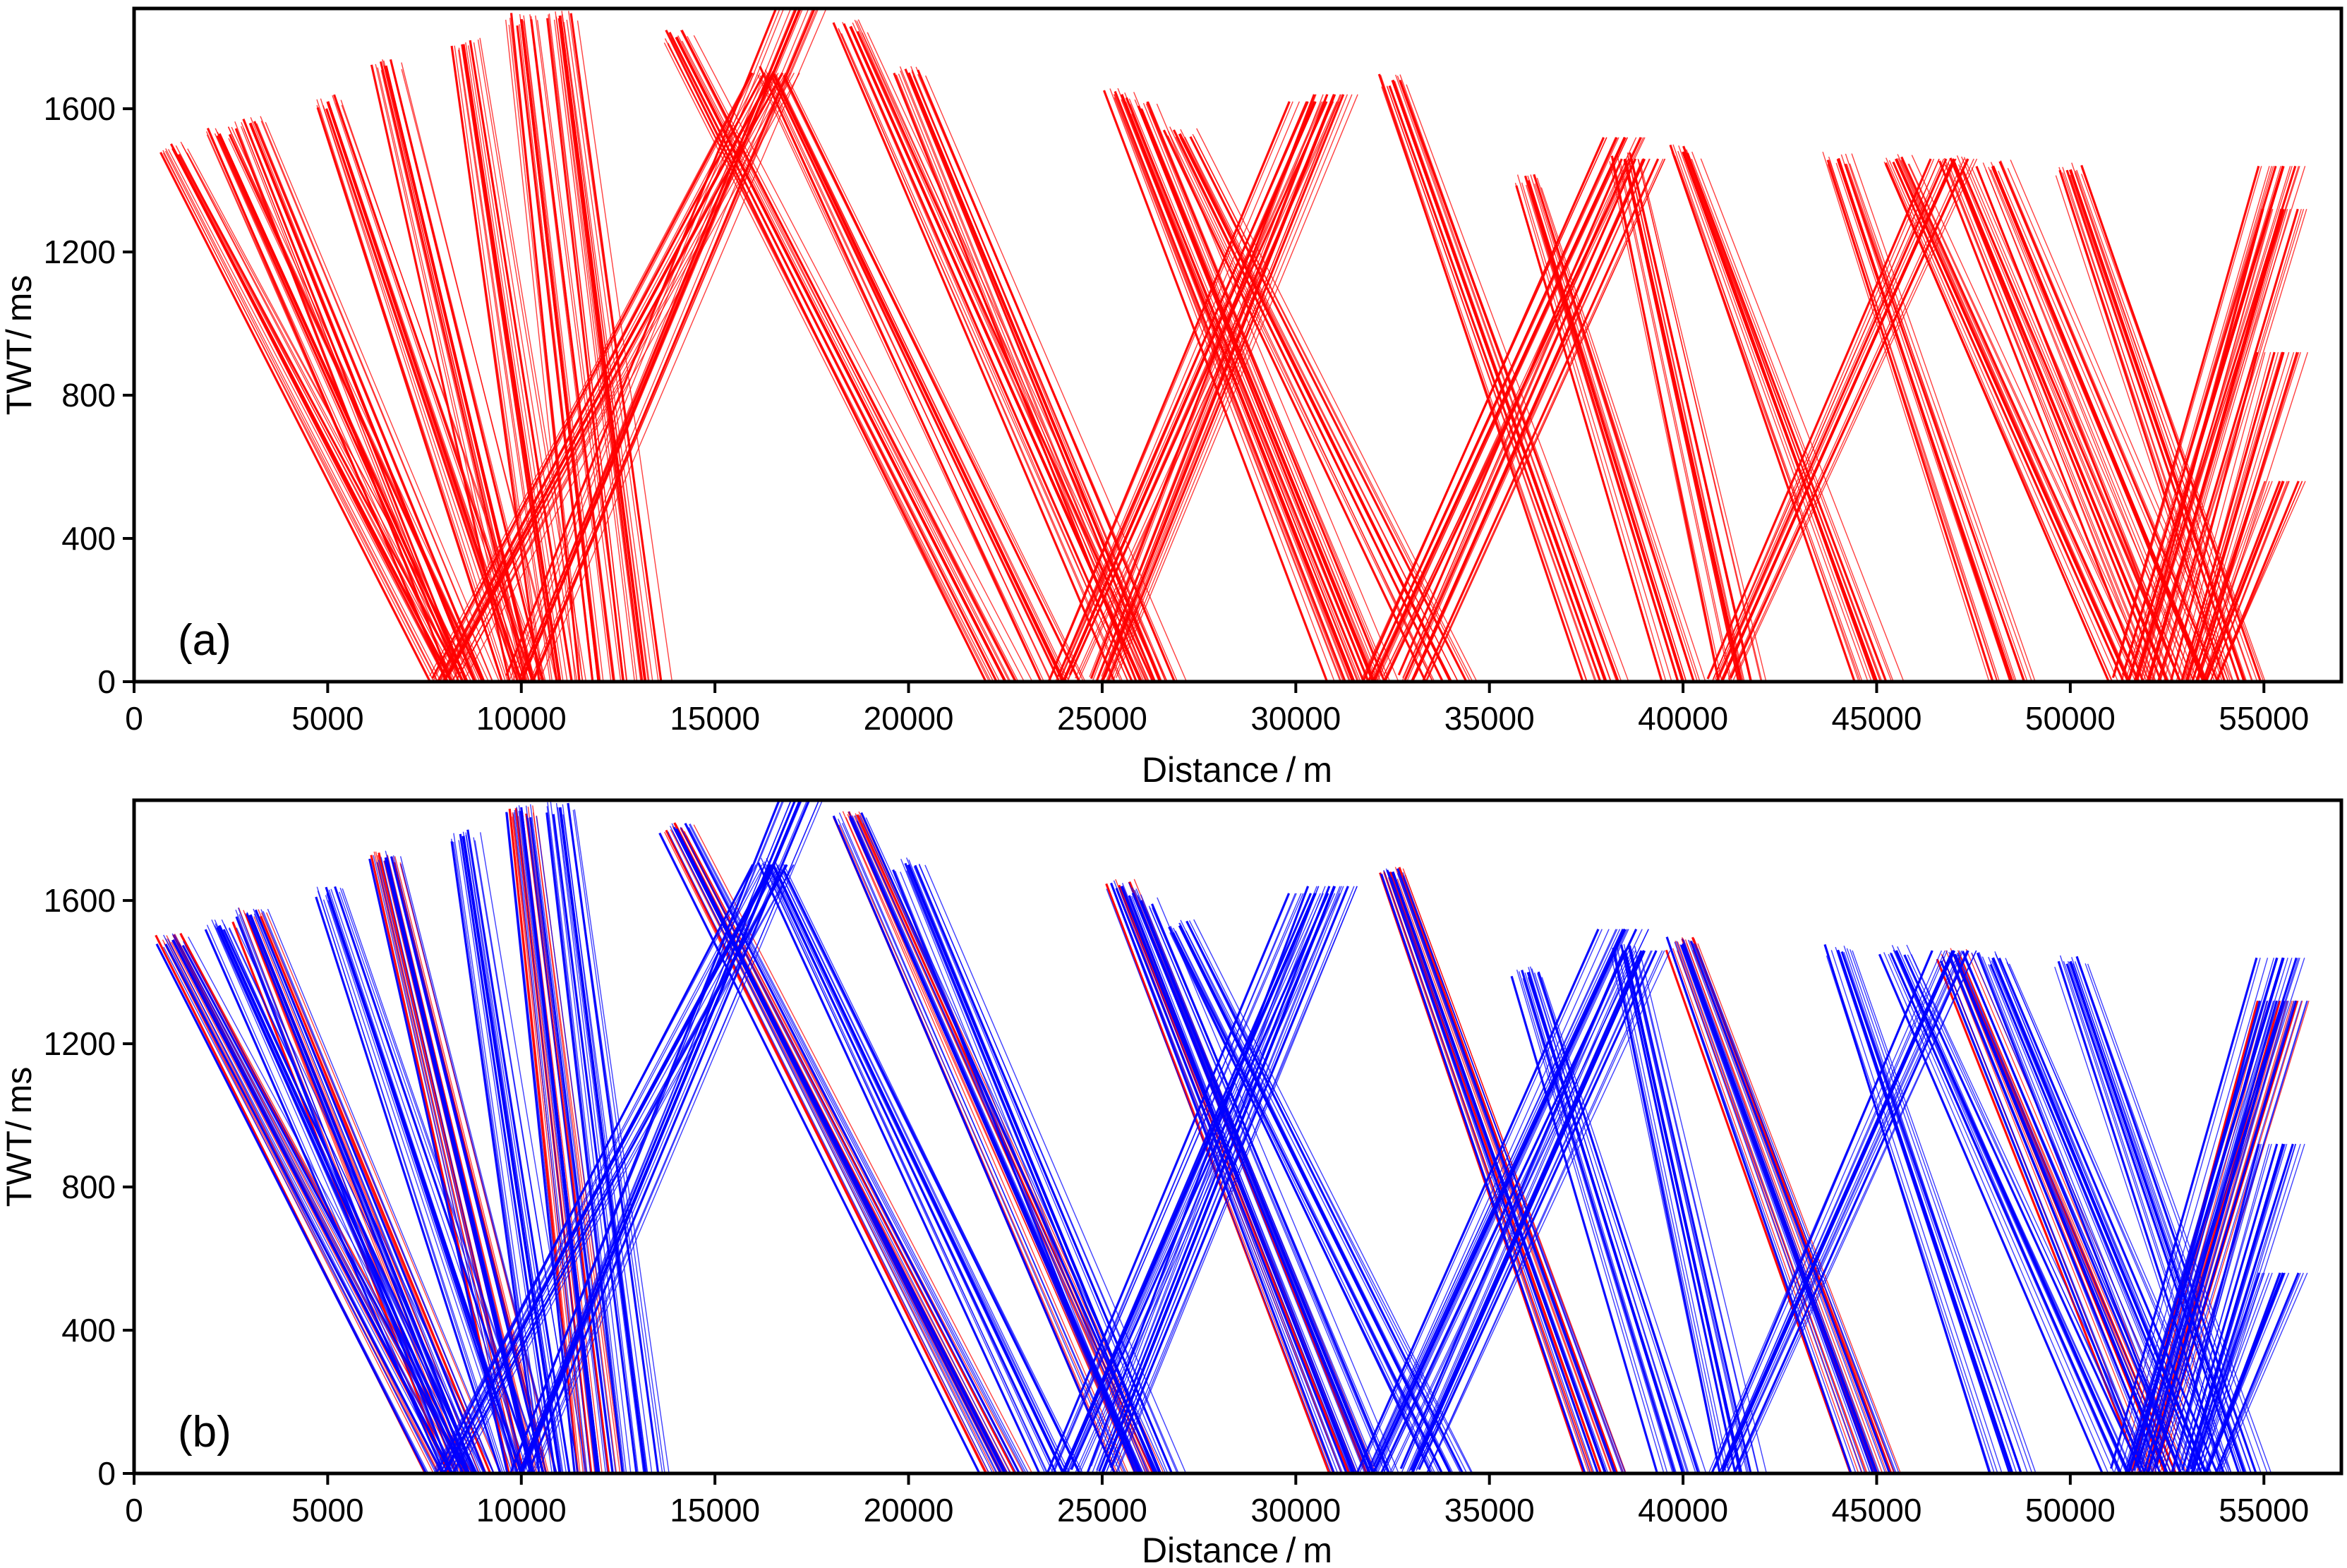 The height and width of the screenshot is (1568, 2347). Describe the element at coordinates (89, 1187) in the screenshot. I see `y-ticks-b: 0 400 800 1200 1600` at that location.